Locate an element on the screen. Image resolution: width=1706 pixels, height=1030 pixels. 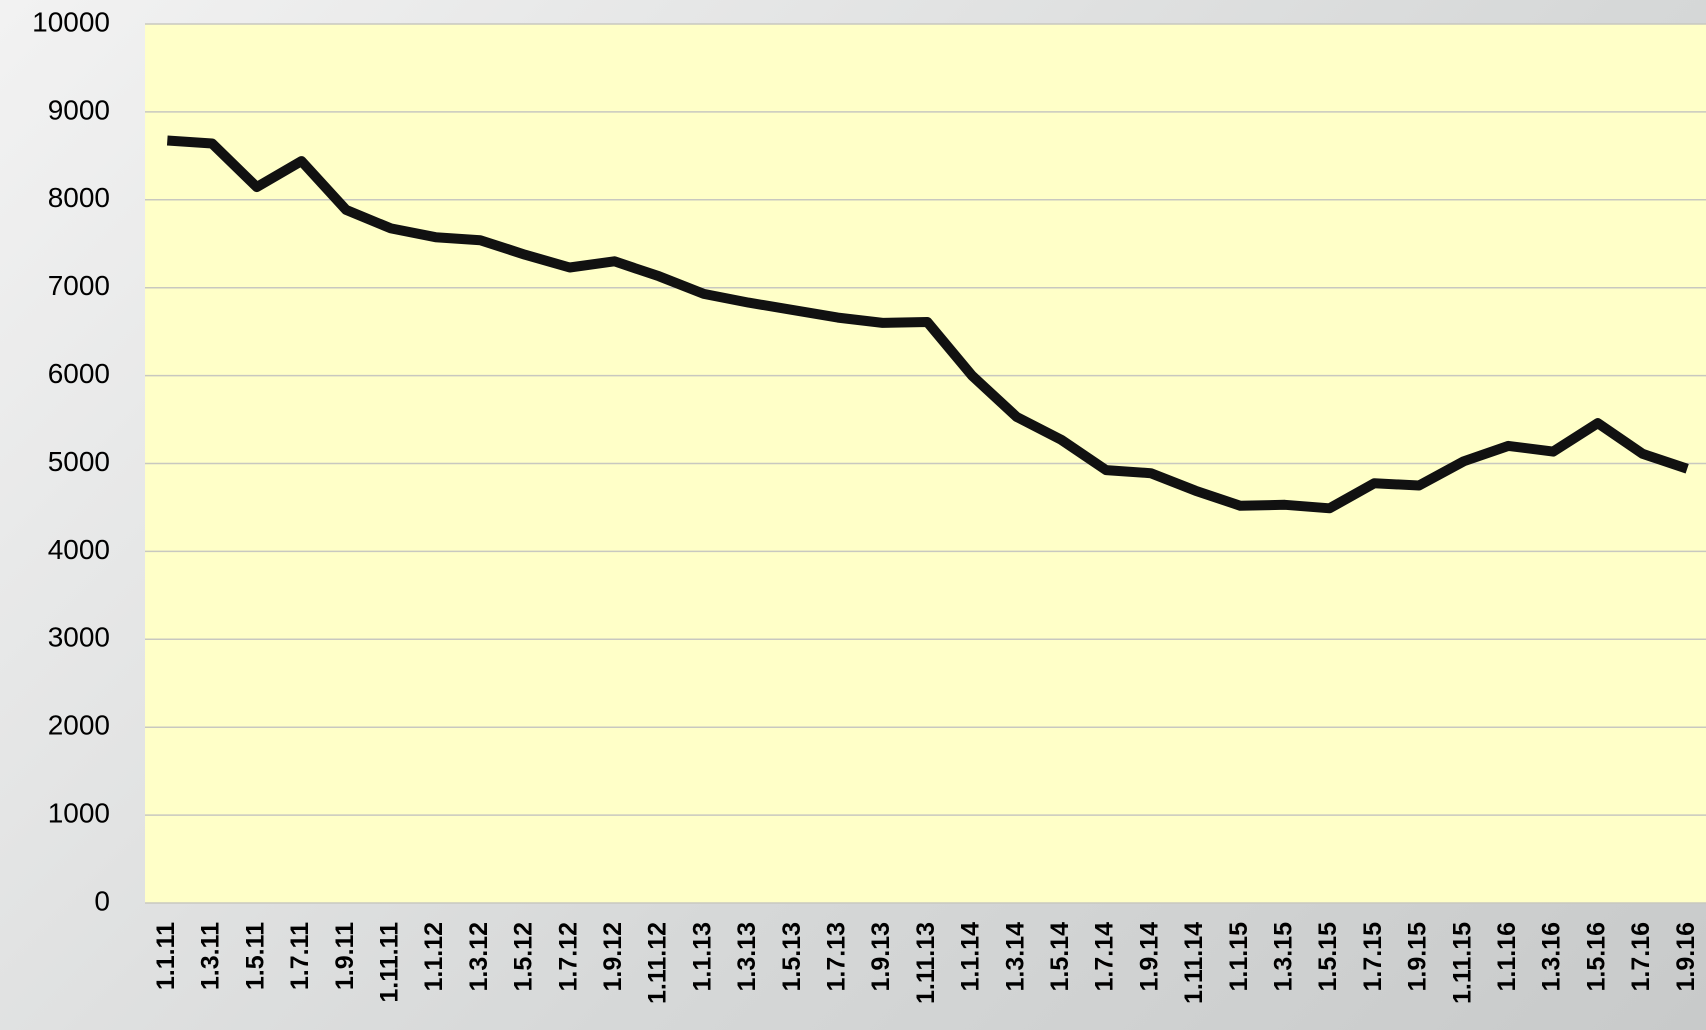
x-tick-label: 1.7.12 is located at coordinates (568, 957).